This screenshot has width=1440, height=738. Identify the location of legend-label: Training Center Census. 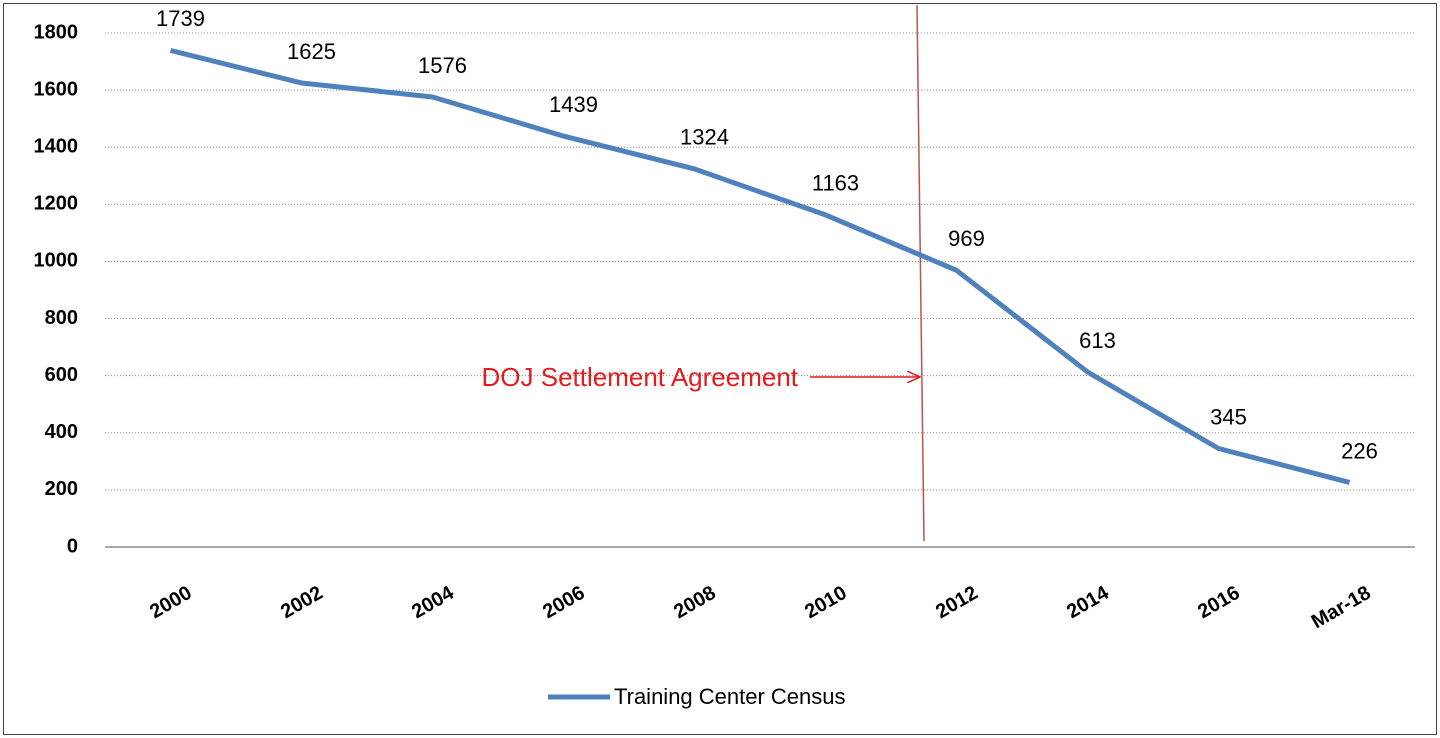
(730, 696).